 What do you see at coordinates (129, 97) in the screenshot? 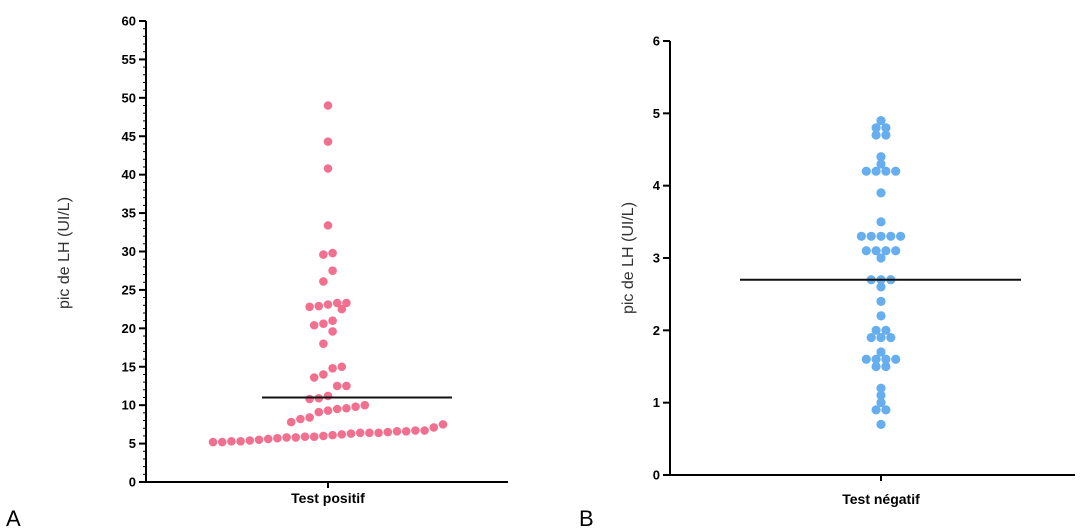
I see `panel-a-y-tick-label: 50` at bounding box center [129, 97].